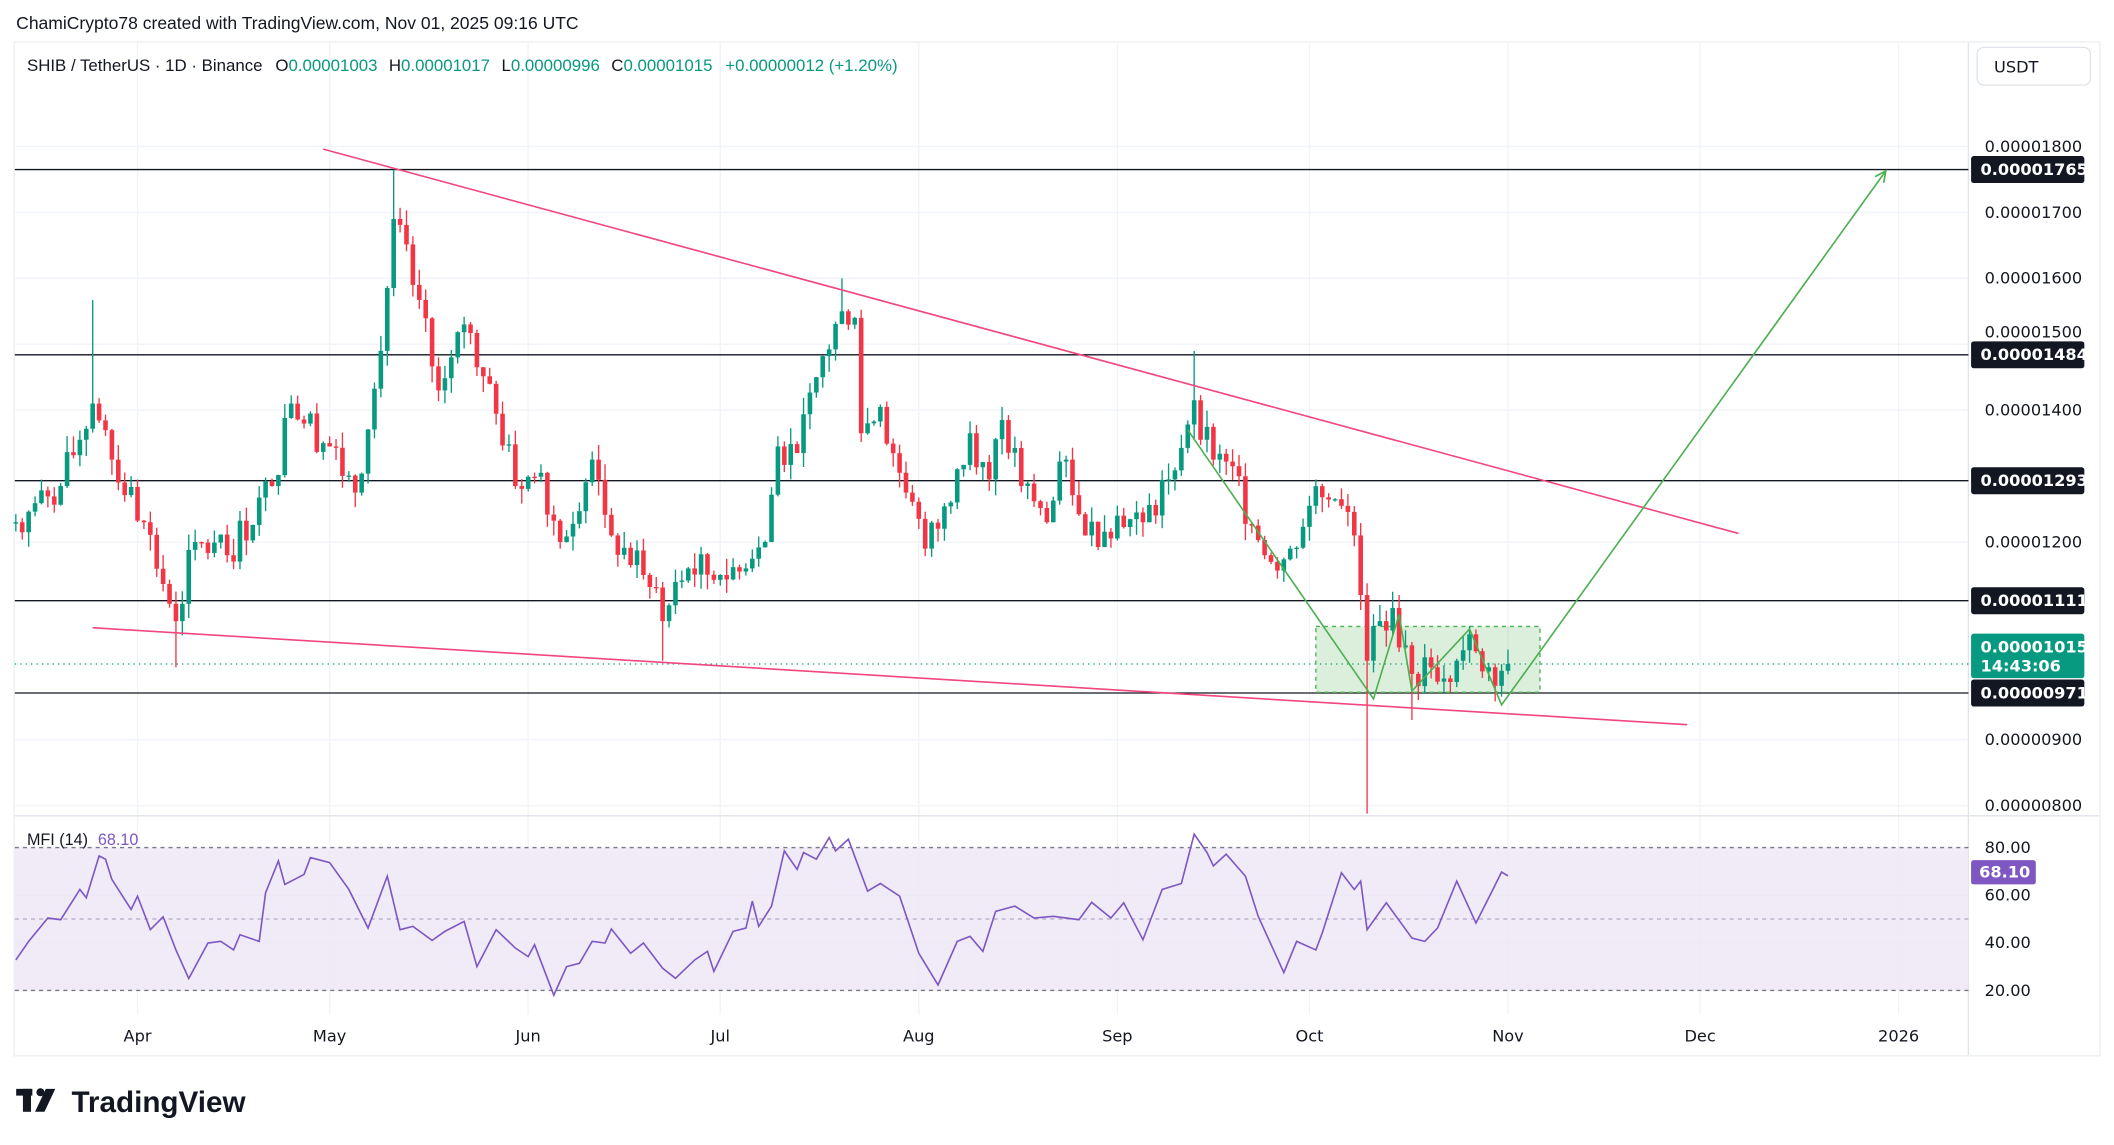 The height and width of the screenshot is (1145, 2114). What do you see at coordinates (131, 1102) in the screenshot?
I see `tradingview-logo: TradingView` at bounding box center [131, 1102].